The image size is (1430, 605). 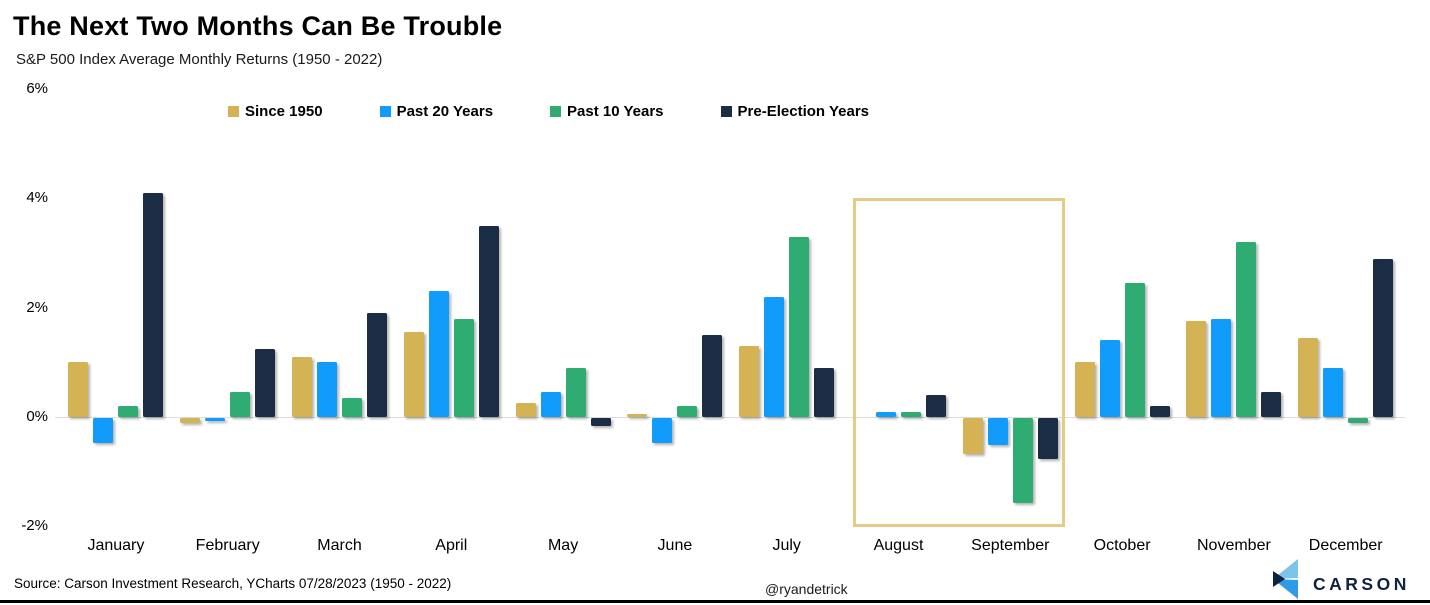 What do you see at coordinates (803, 111) in the screenshot?
I see `legend-label: Pre-Election Years` at bounding box center [803, 111].